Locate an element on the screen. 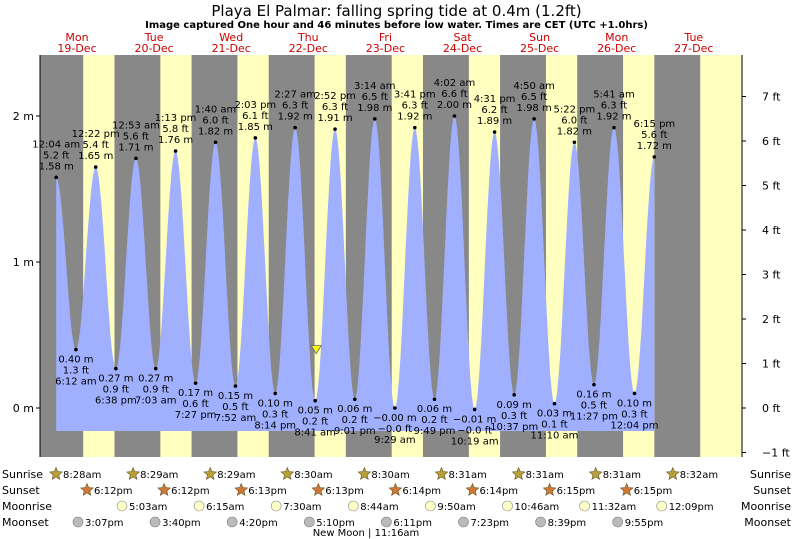  high-tide-label: 1:40 am is located at coordinates (216, 109).